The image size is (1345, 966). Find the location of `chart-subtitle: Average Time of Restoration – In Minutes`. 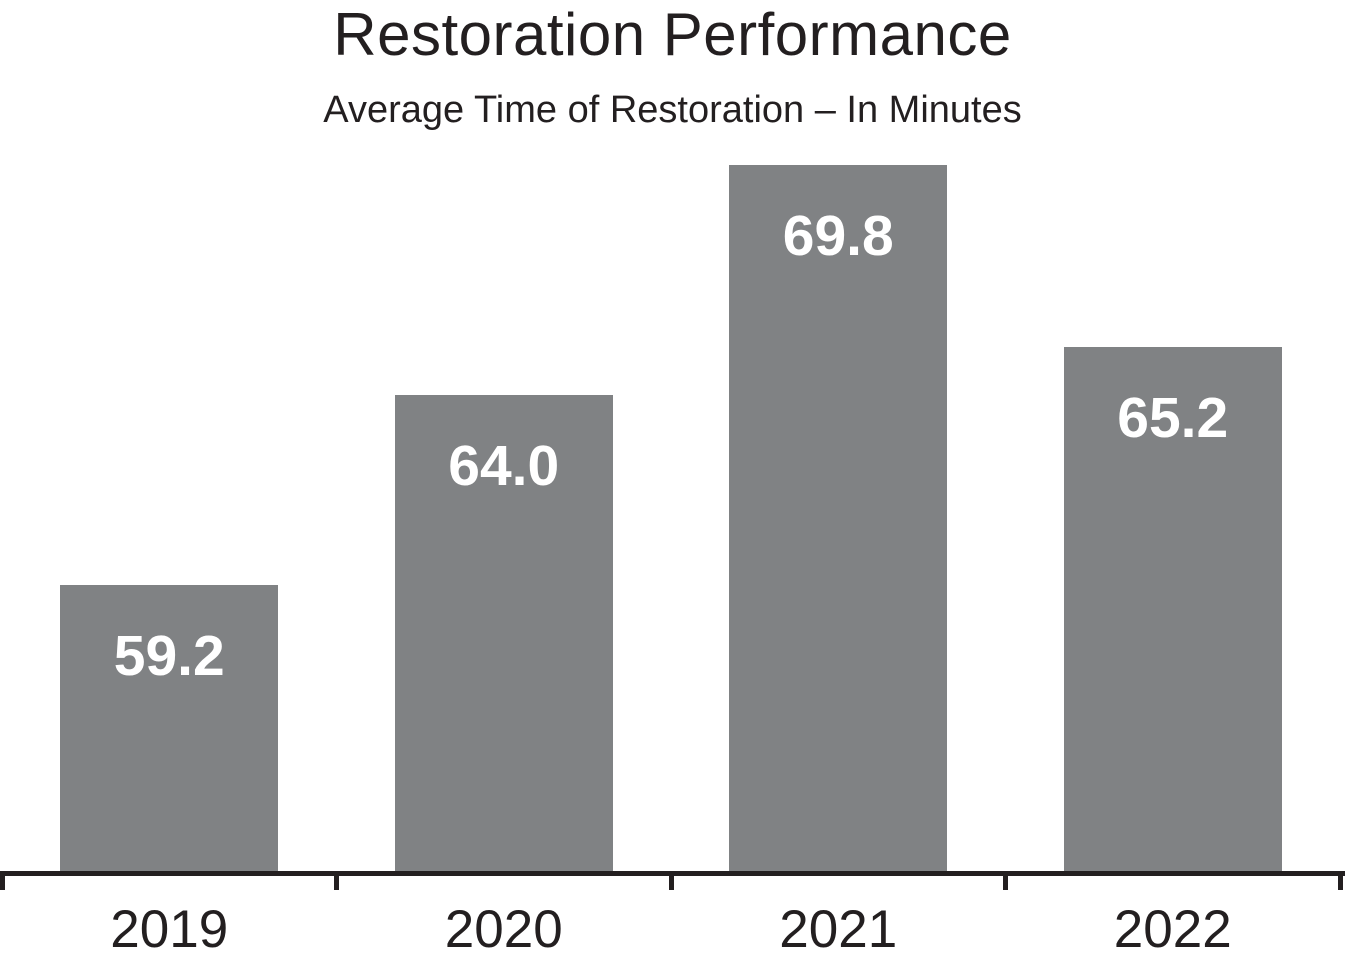

chart-subtitle: Average Time of Restoration – In Minutes is located at coordinates (672, 110).